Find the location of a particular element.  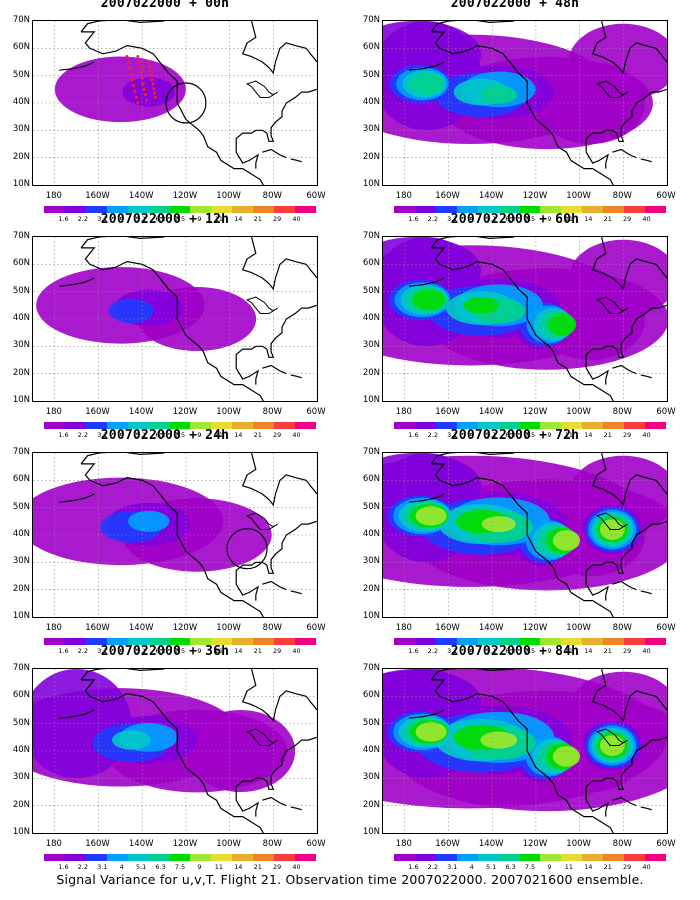

verification-circle is located at coordinates (247, 549).